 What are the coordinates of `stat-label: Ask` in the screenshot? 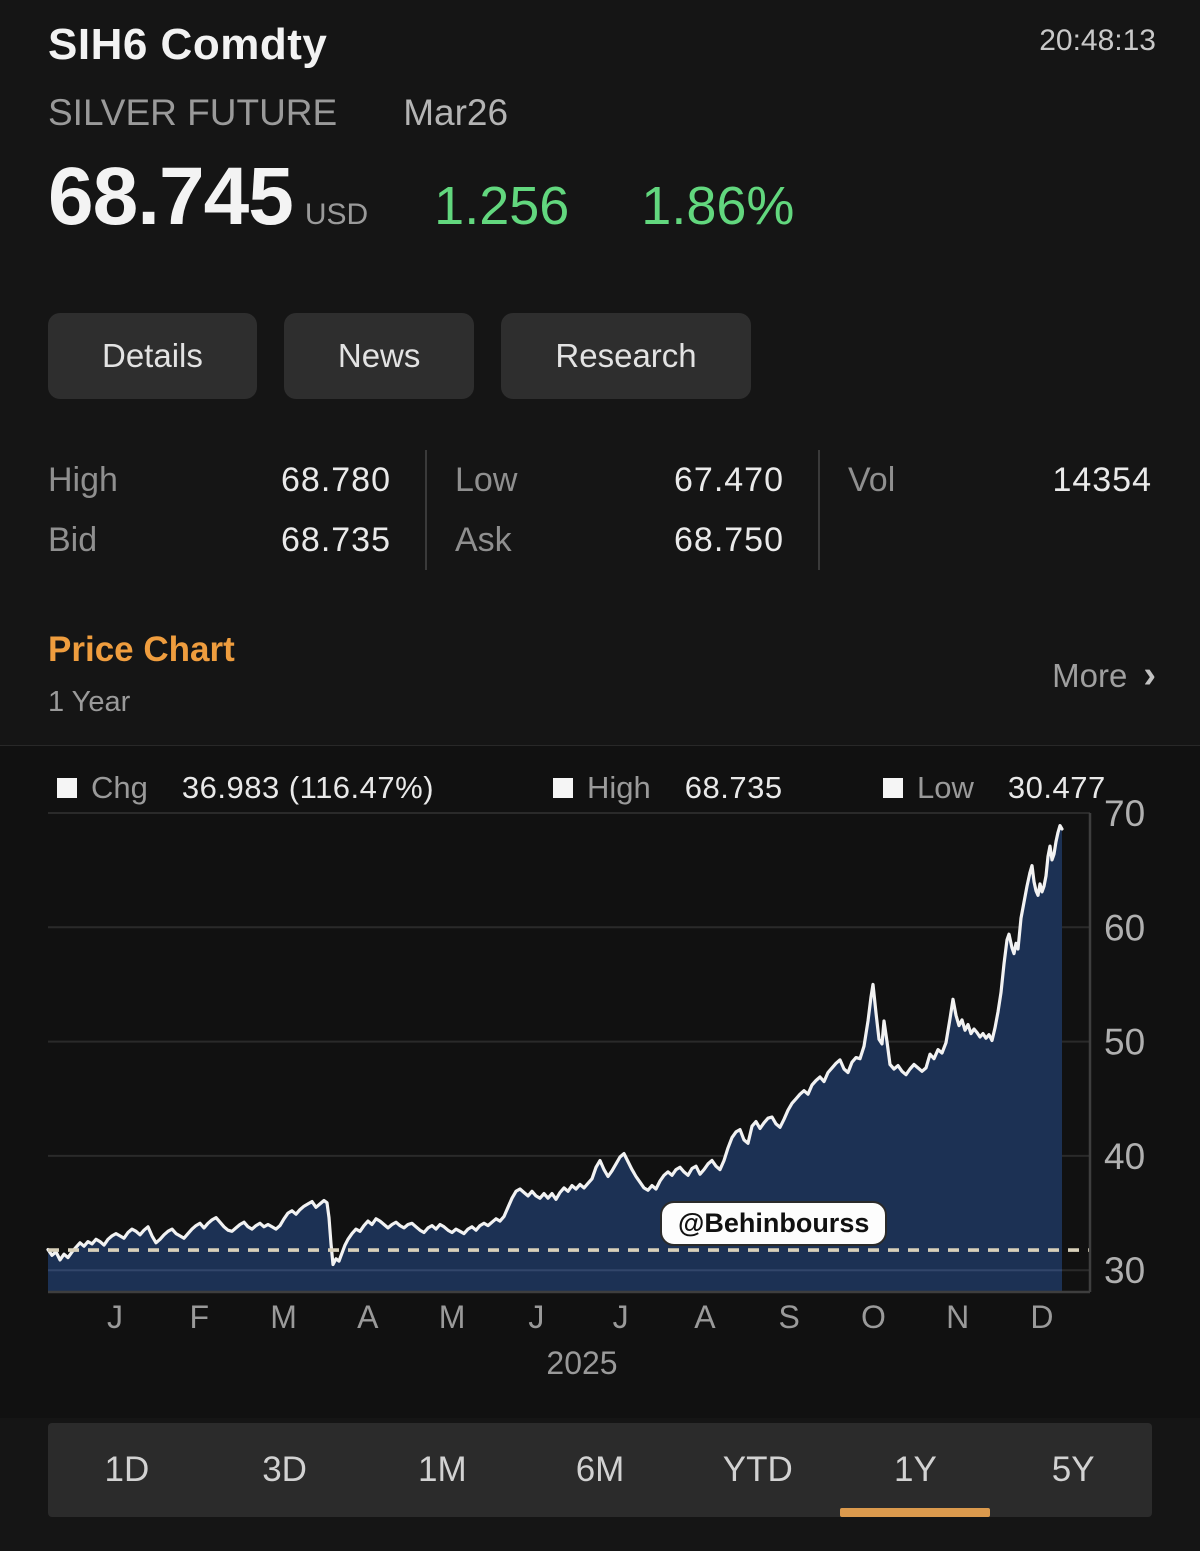 It's located at (483, 539).